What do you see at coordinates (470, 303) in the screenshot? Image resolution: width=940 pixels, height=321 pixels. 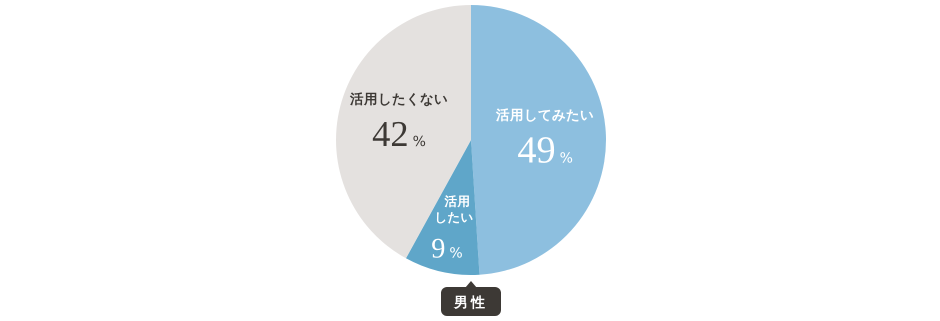 I see `text: 男性` at bounding box center [470, 303].